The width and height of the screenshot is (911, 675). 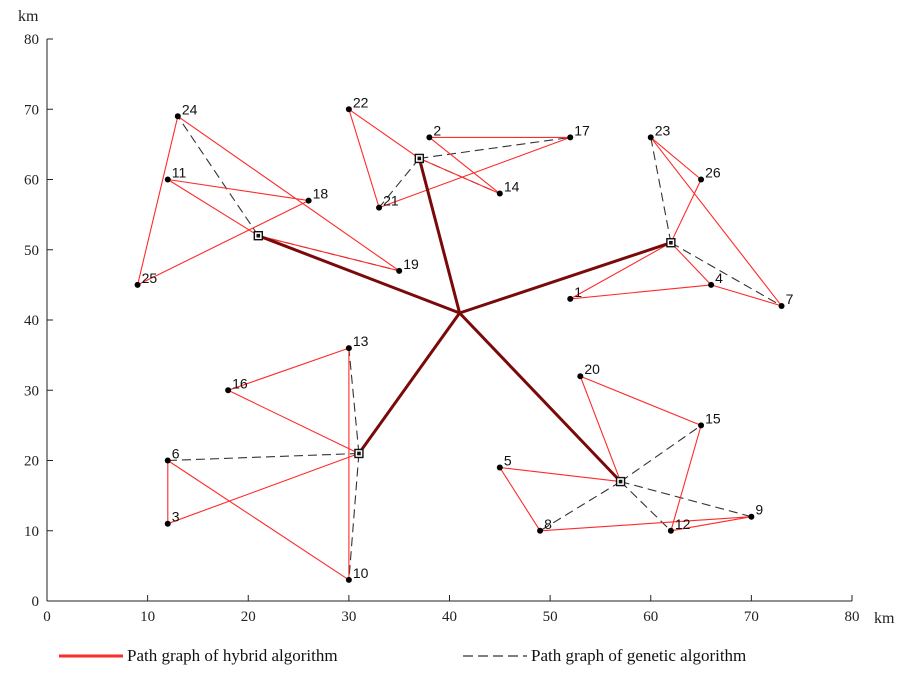 I want to click on x-tick-label: 60, so click(x=650, y=617).